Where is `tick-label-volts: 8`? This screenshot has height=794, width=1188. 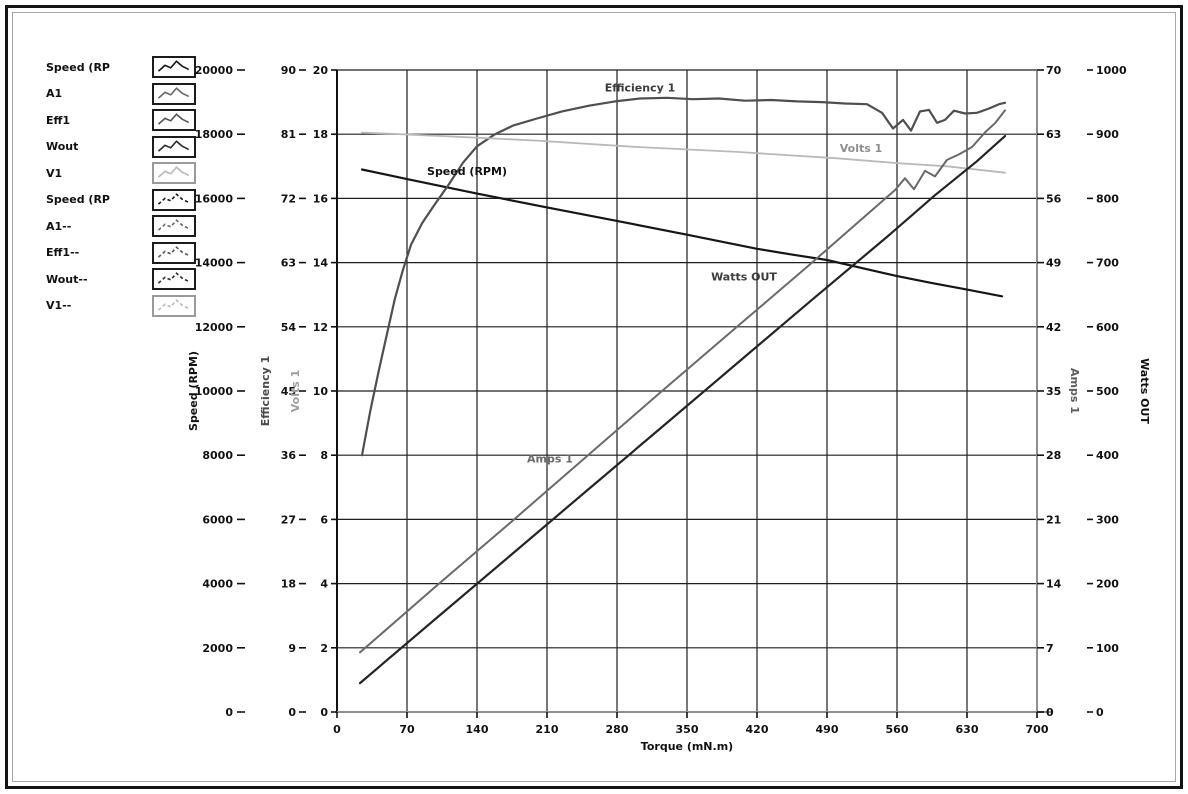 tick-label-volts: 8 is located at coordinates (324, 455).